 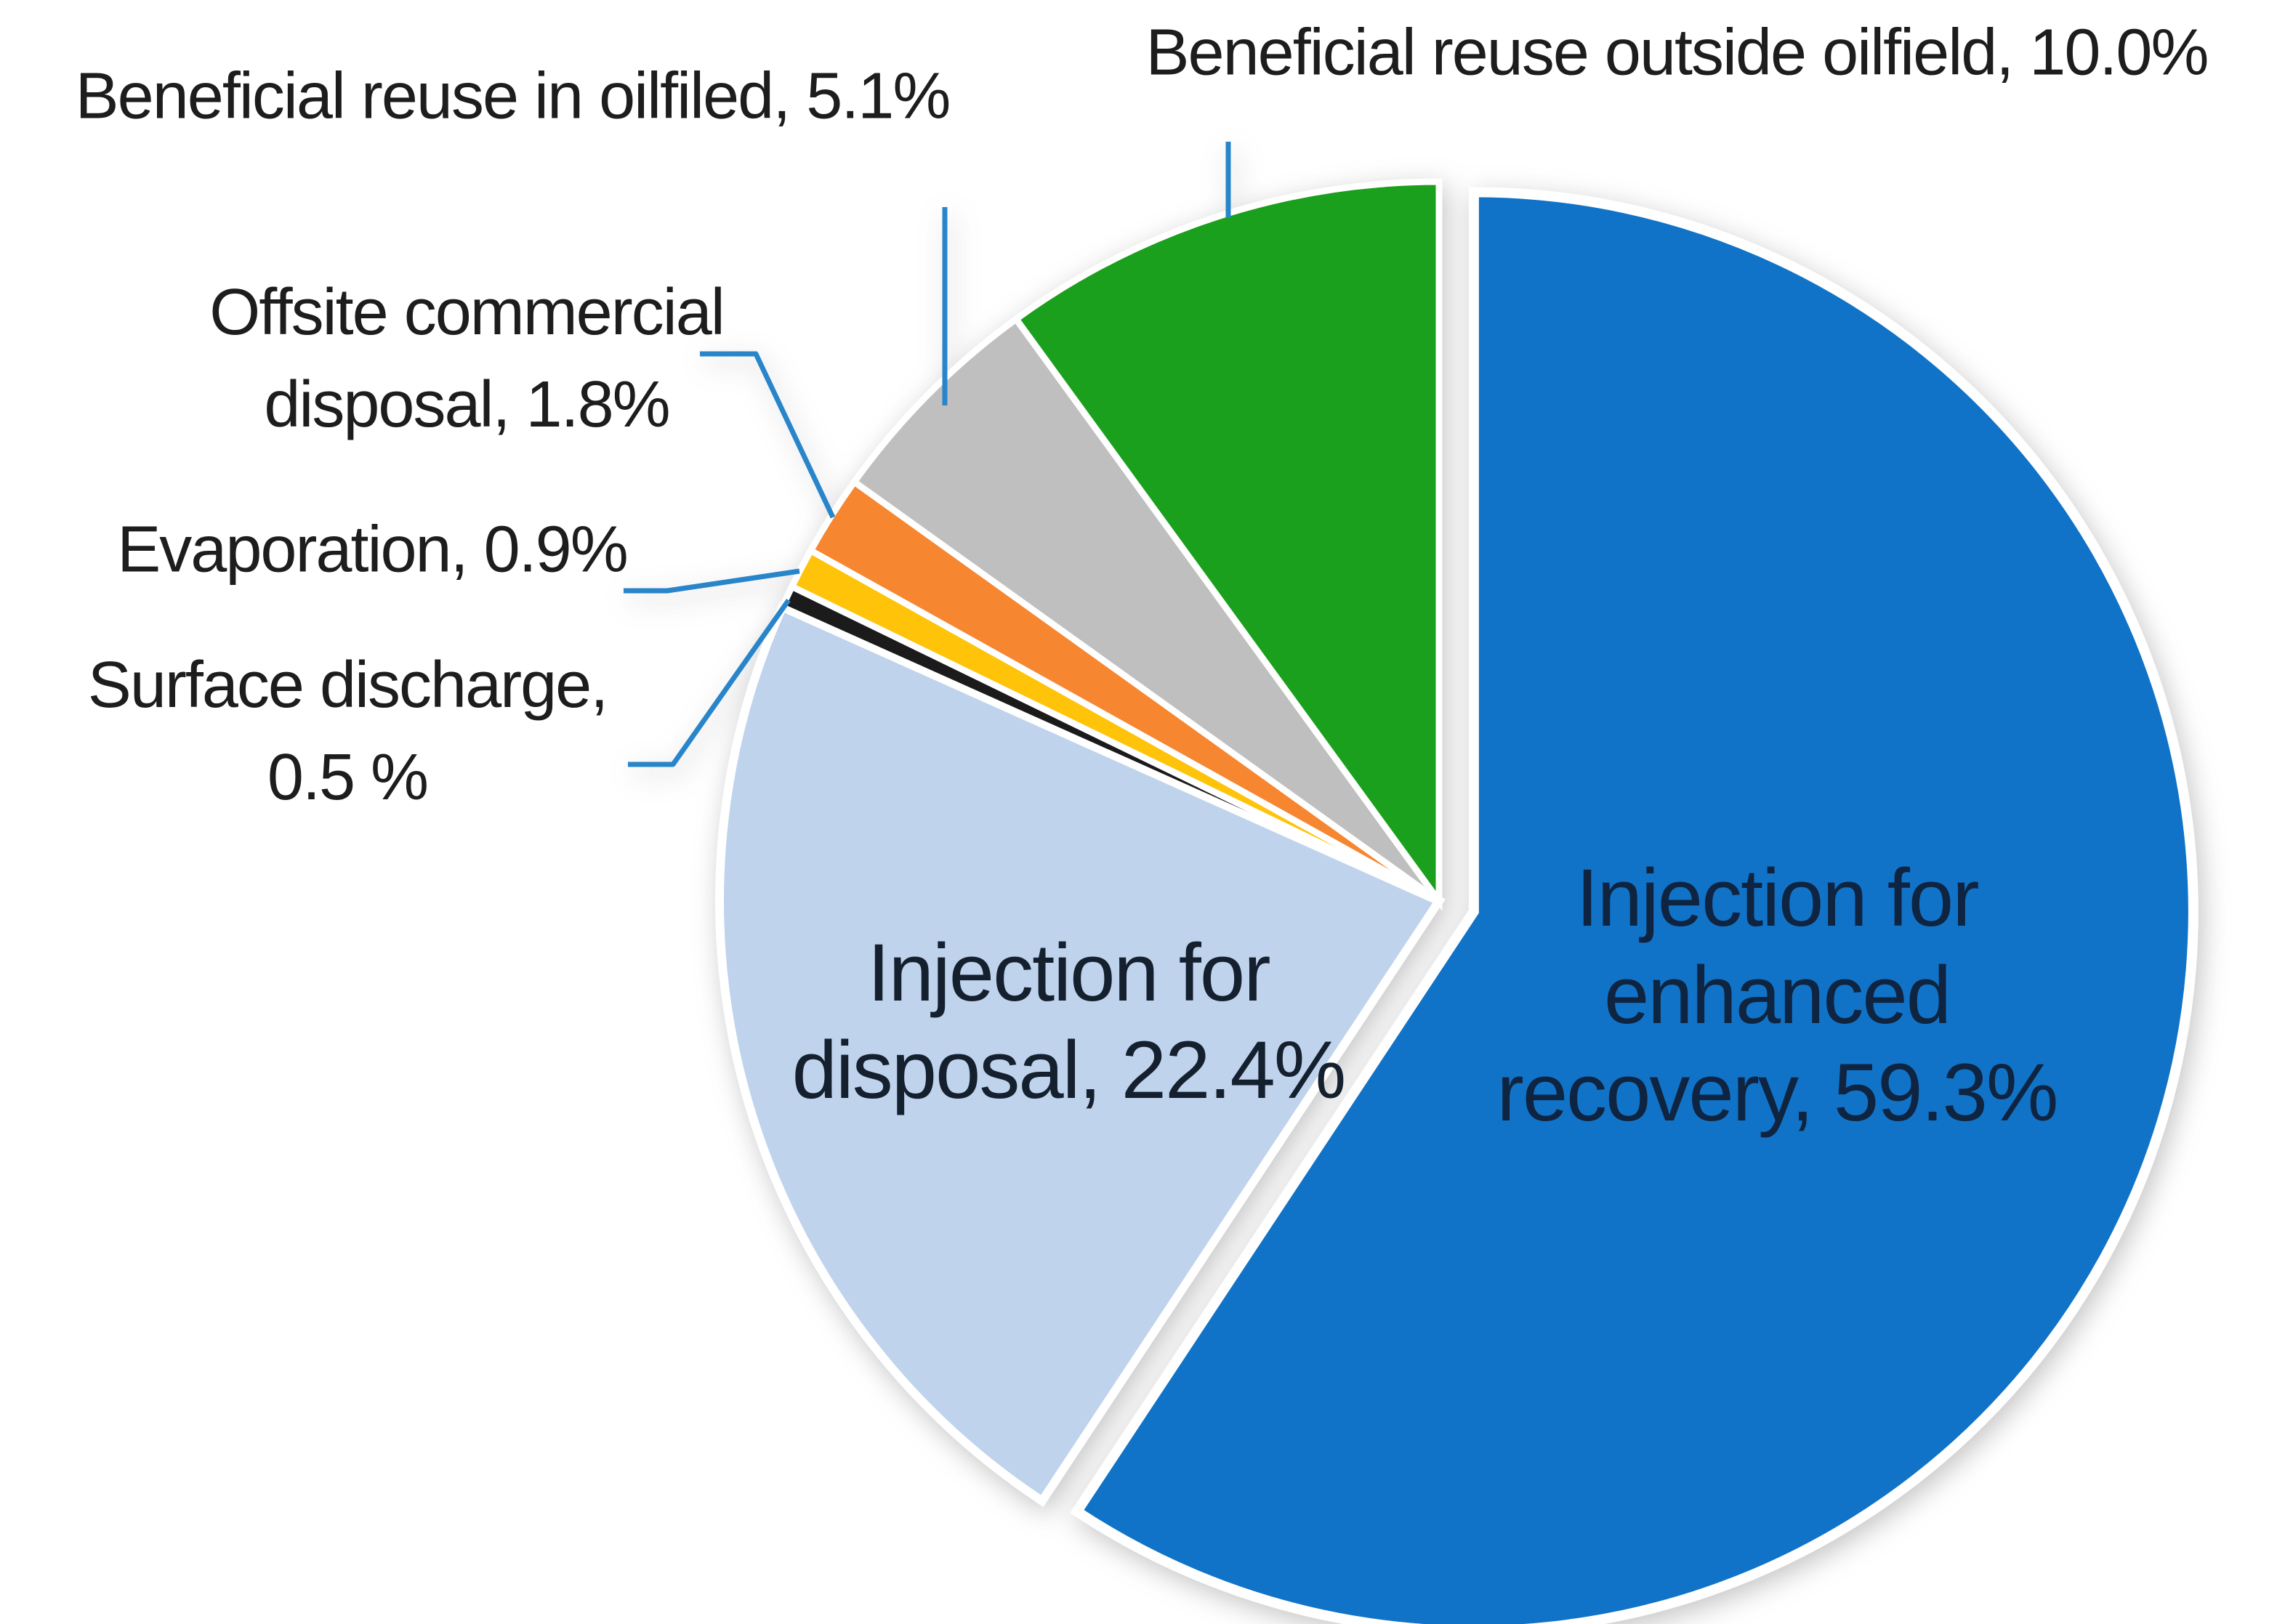 I want to click on label-beneficial-reuse-in-oilfiled: Beneficial reuse in oilfiled, 5.1%, so click(x=513, y=97).